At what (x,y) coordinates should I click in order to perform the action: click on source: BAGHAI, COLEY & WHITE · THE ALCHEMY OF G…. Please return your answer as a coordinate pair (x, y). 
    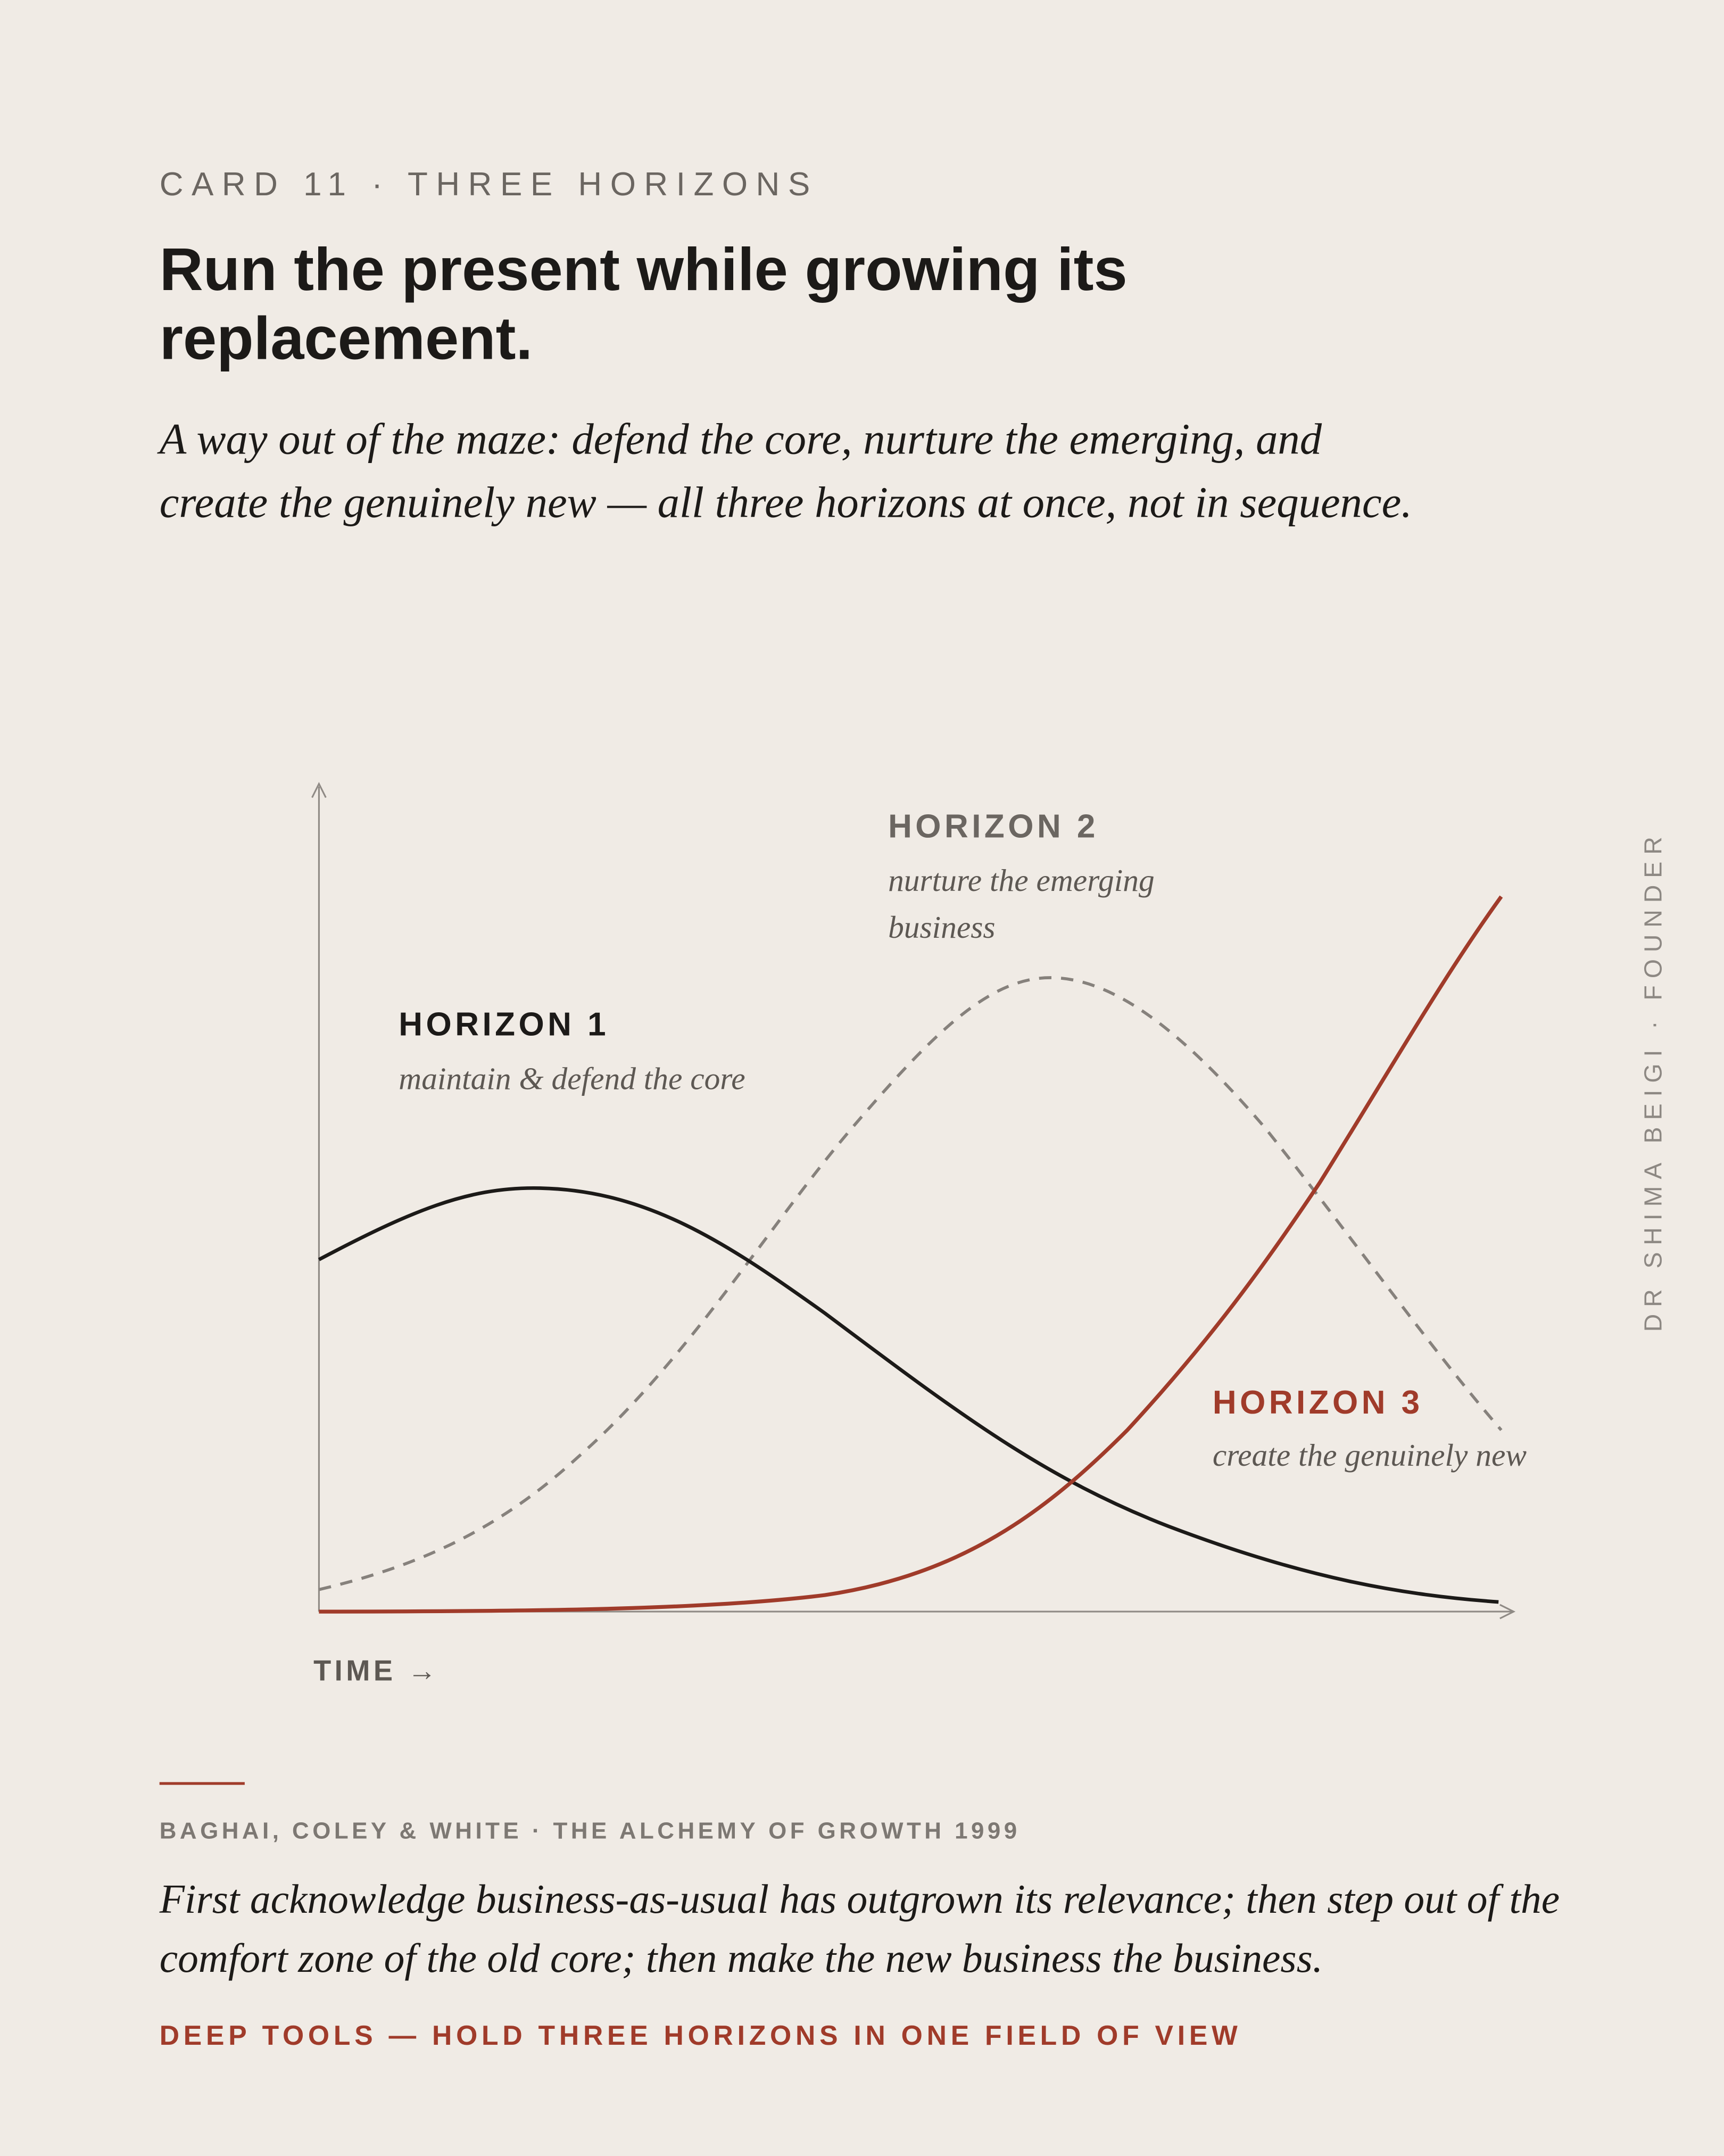
    Looking at the image, I should click on (590, 1831).